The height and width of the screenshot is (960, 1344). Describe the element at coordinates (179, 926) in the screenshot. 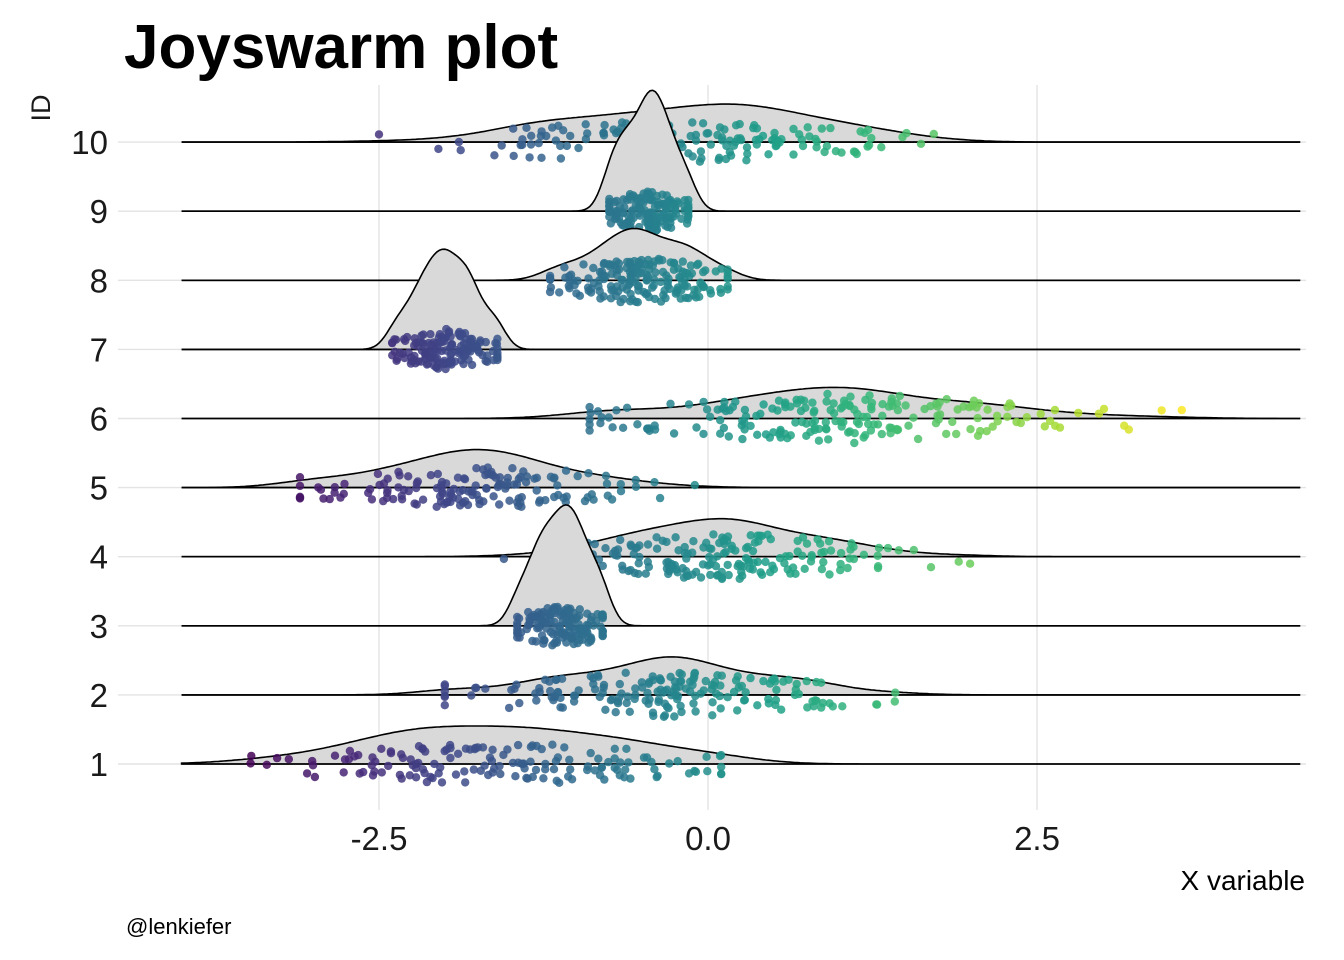

I see `caption: @lenkiefer` at that location.